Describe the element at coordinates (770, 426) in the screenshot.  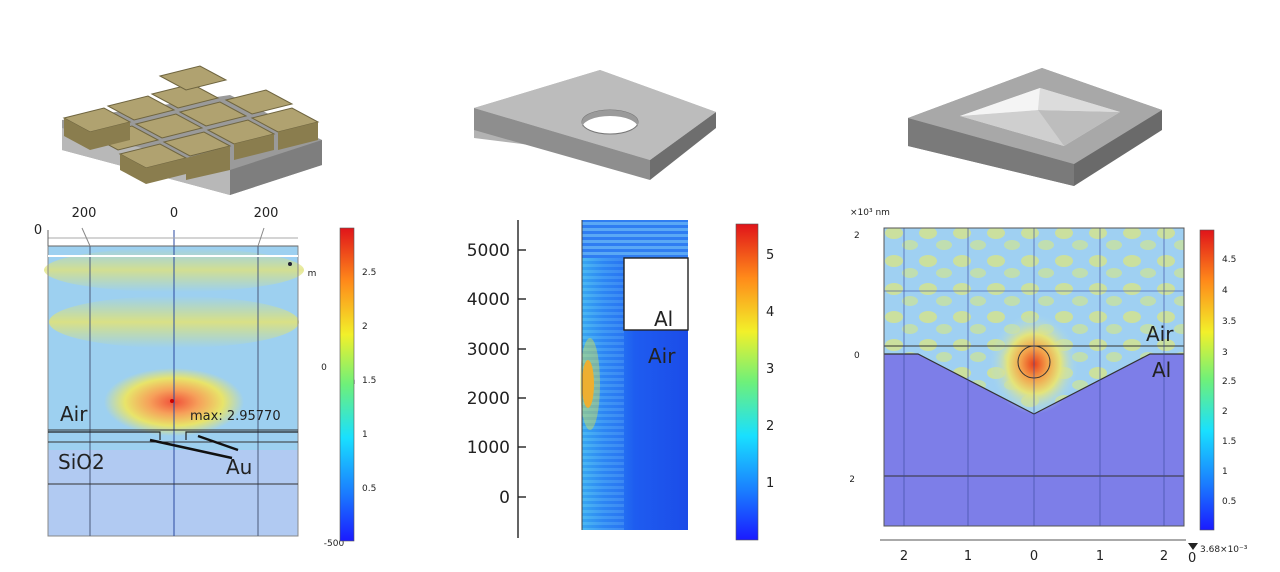
I see `p2-cb-tick-4: 2` at that location.